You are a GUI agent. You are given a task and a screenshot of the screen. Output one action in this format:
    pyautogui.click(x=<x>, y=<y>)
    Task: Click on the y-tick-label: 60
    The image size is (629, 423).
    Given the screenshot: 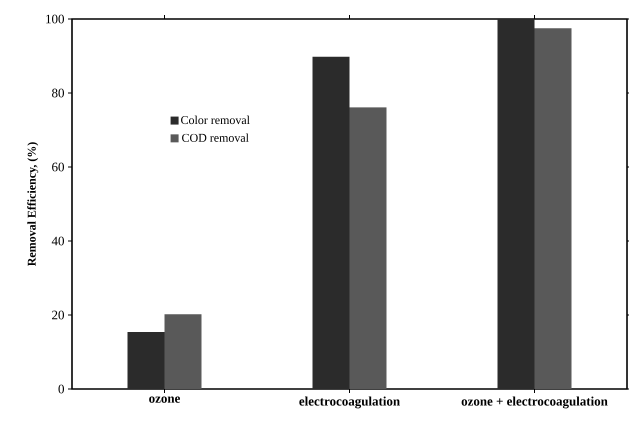 What is the action you would take?
    pyautogui.click(x=58, y=167)
    